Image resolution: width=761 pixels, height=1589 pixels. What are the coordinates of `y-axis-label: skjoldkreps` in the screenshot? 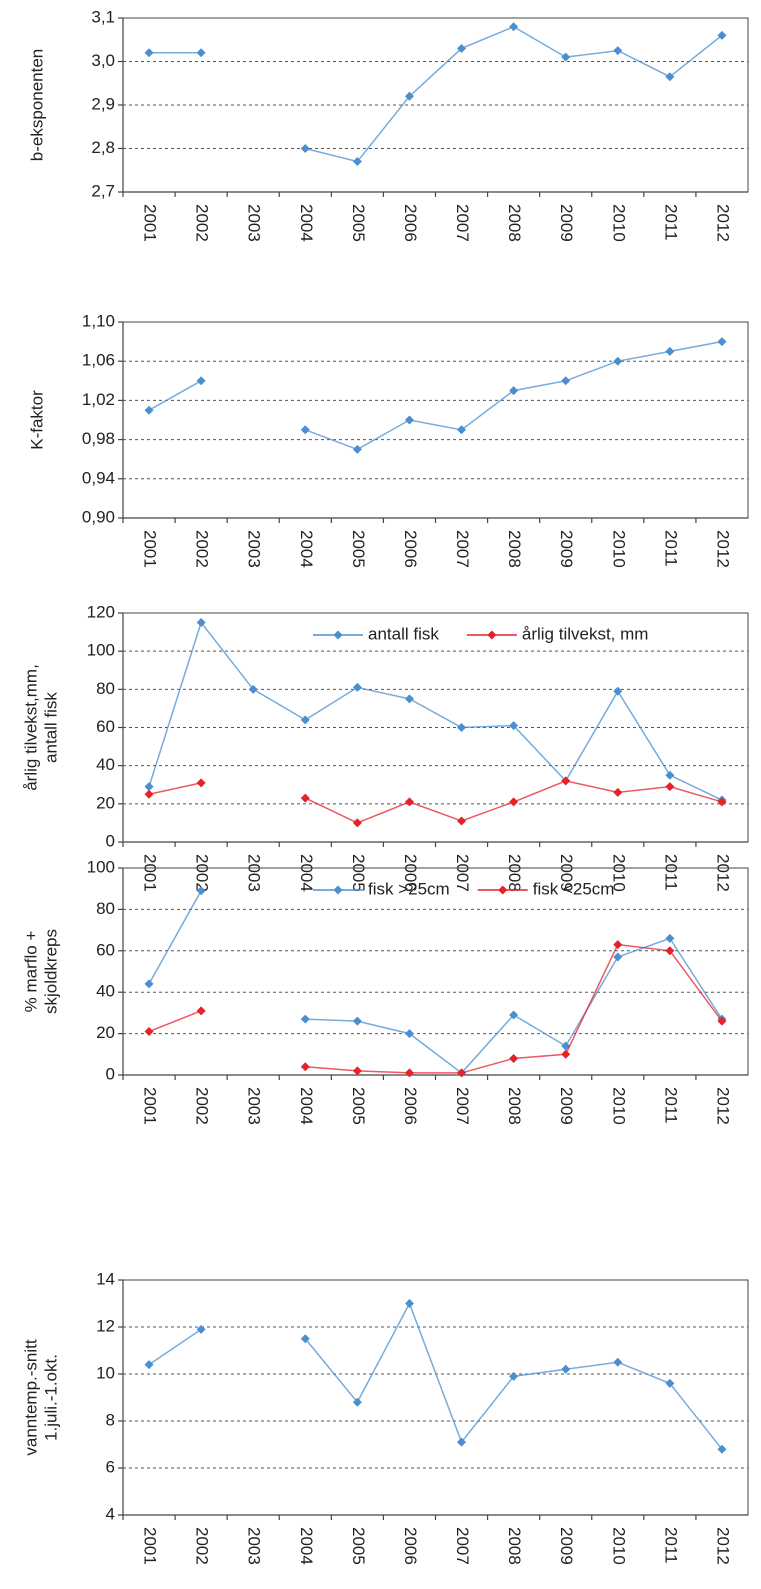 It's located at (50, 971).